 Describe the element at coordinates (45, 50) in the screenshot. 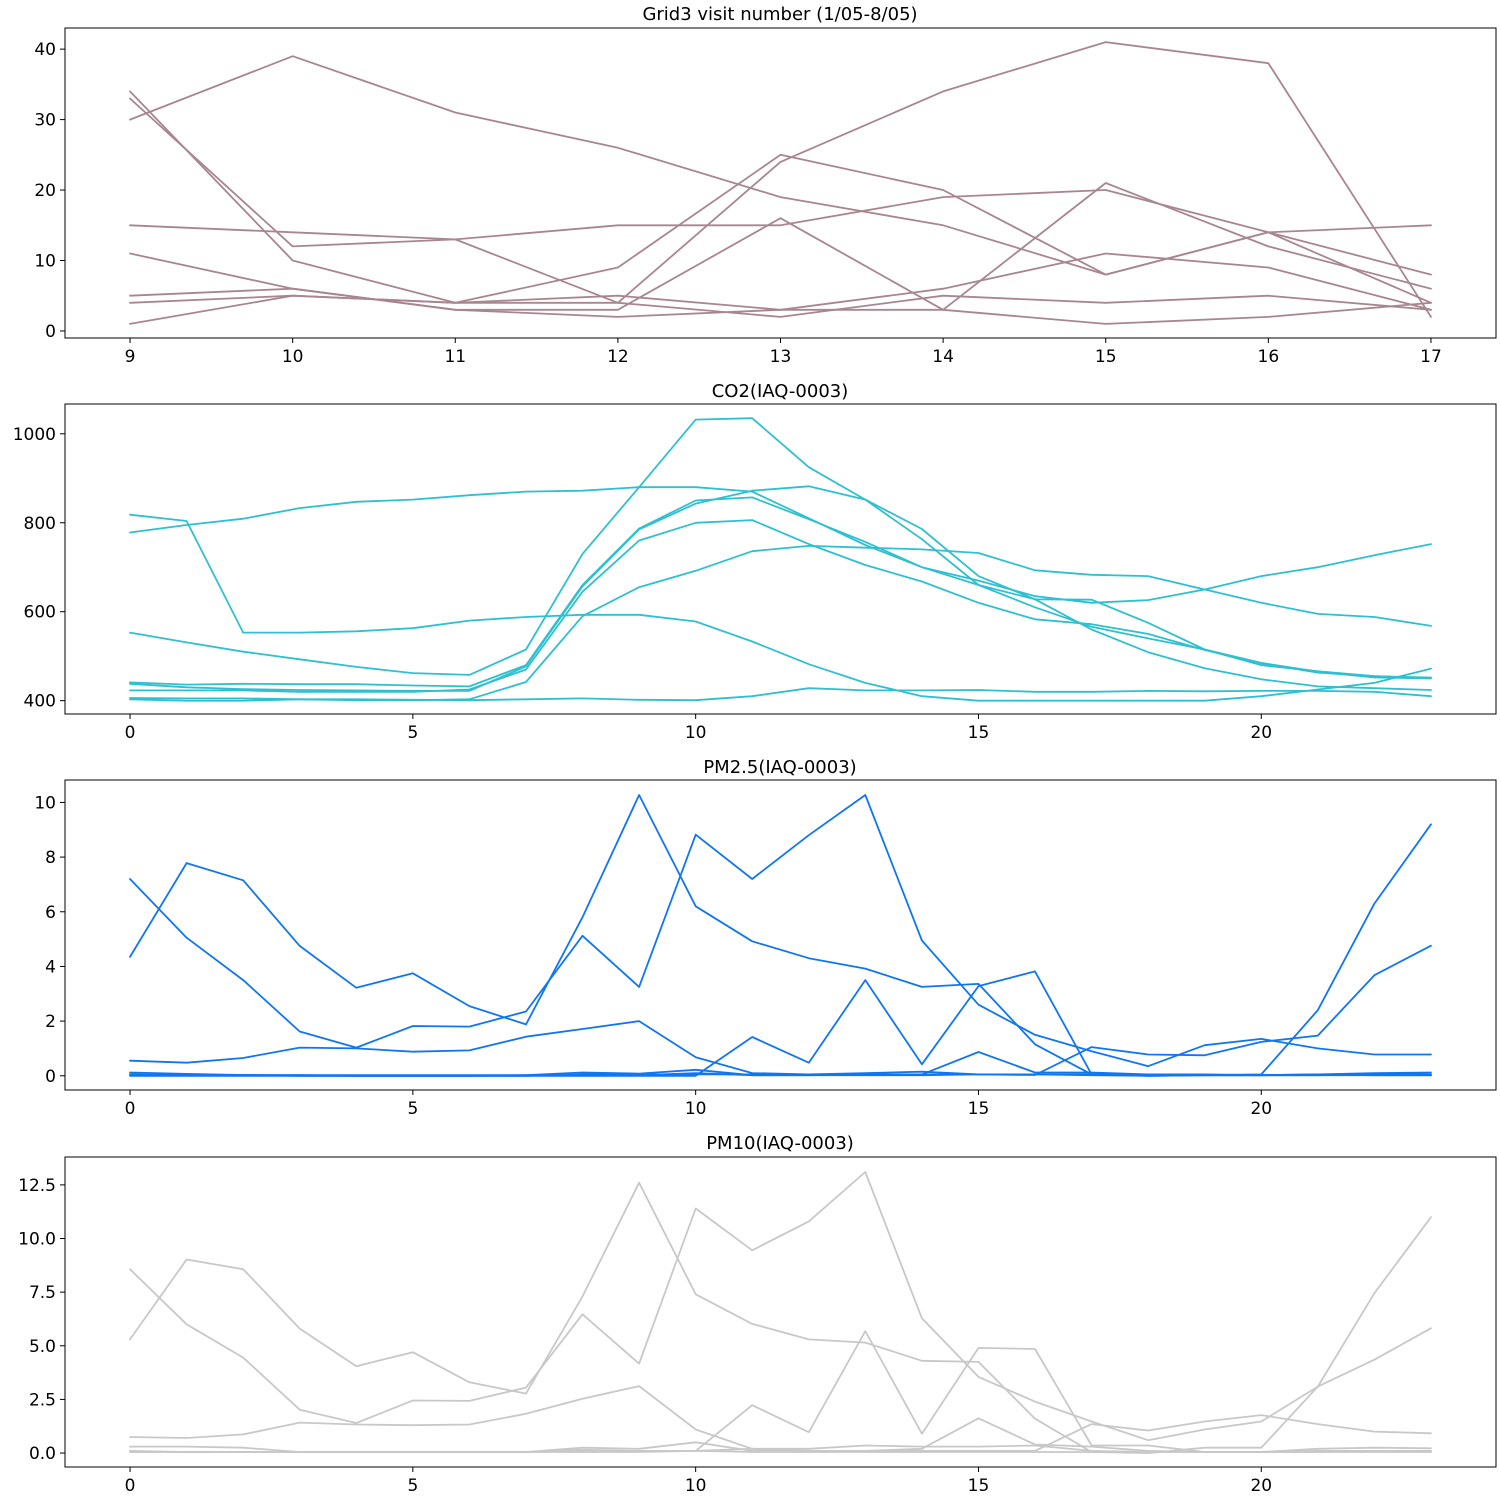

I see `y-tick-label: 40` at that location.